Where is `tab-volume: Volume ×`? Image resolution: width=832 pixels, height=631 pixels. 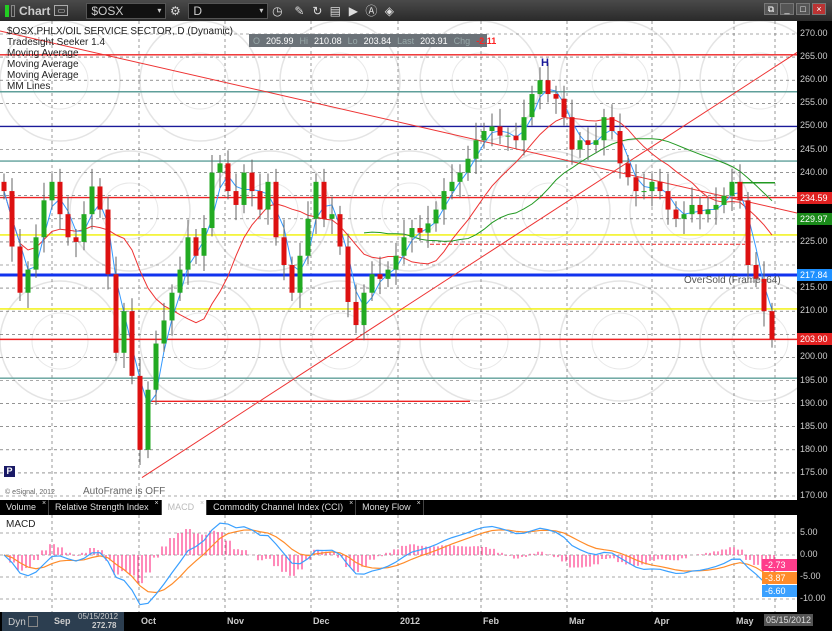 tab-volume: Volume × is located at coordinates (25, 507).